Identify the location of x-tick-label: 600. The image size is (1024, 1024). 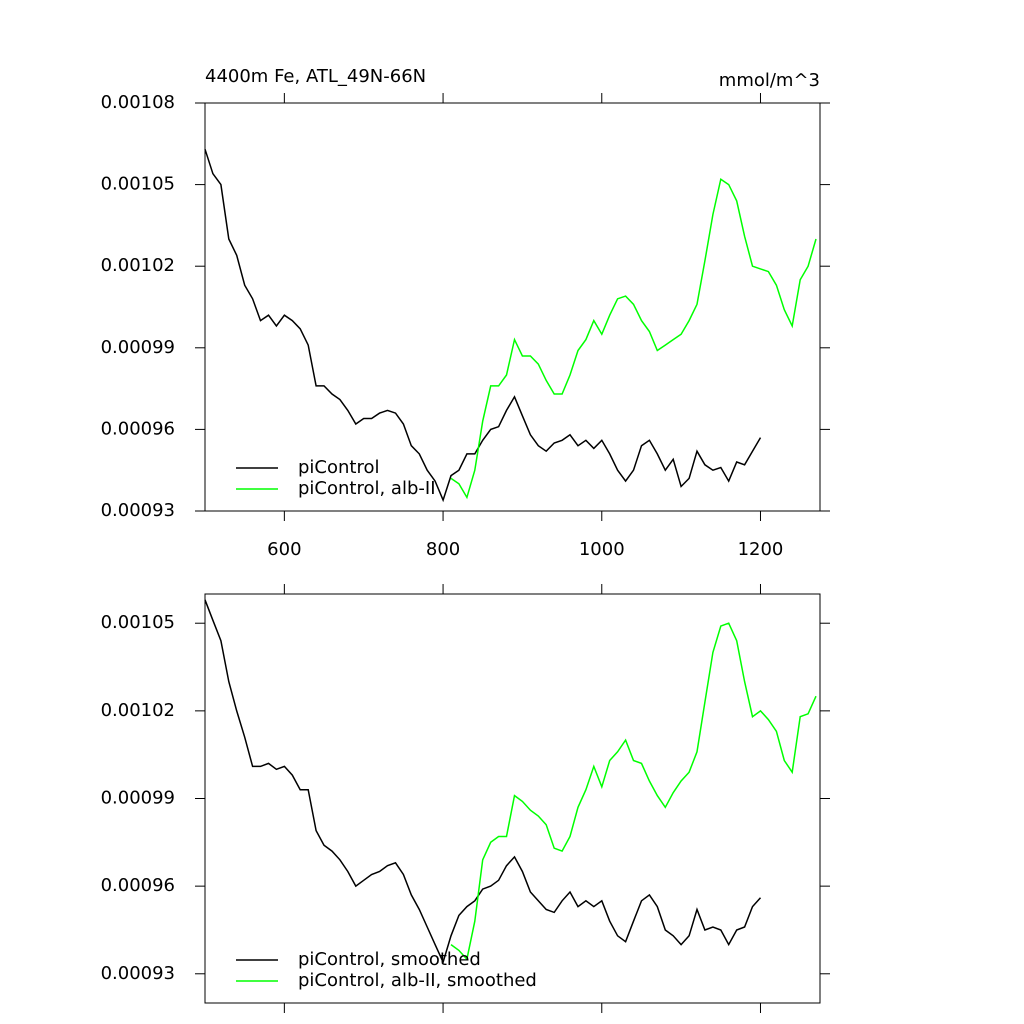
(284, 549).